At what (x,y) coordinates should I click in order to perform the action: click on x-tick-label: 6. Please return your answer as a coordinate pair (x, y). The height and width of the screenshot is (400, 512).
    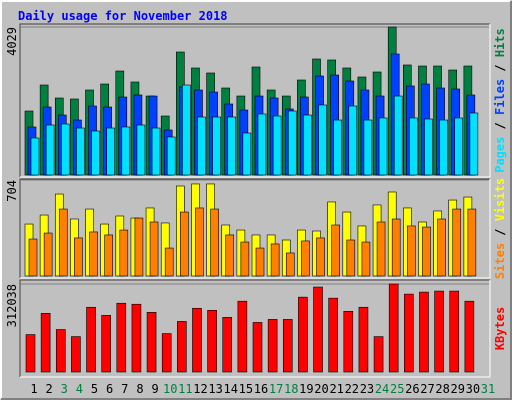
    Looking at the image, I should click on (109, 389).